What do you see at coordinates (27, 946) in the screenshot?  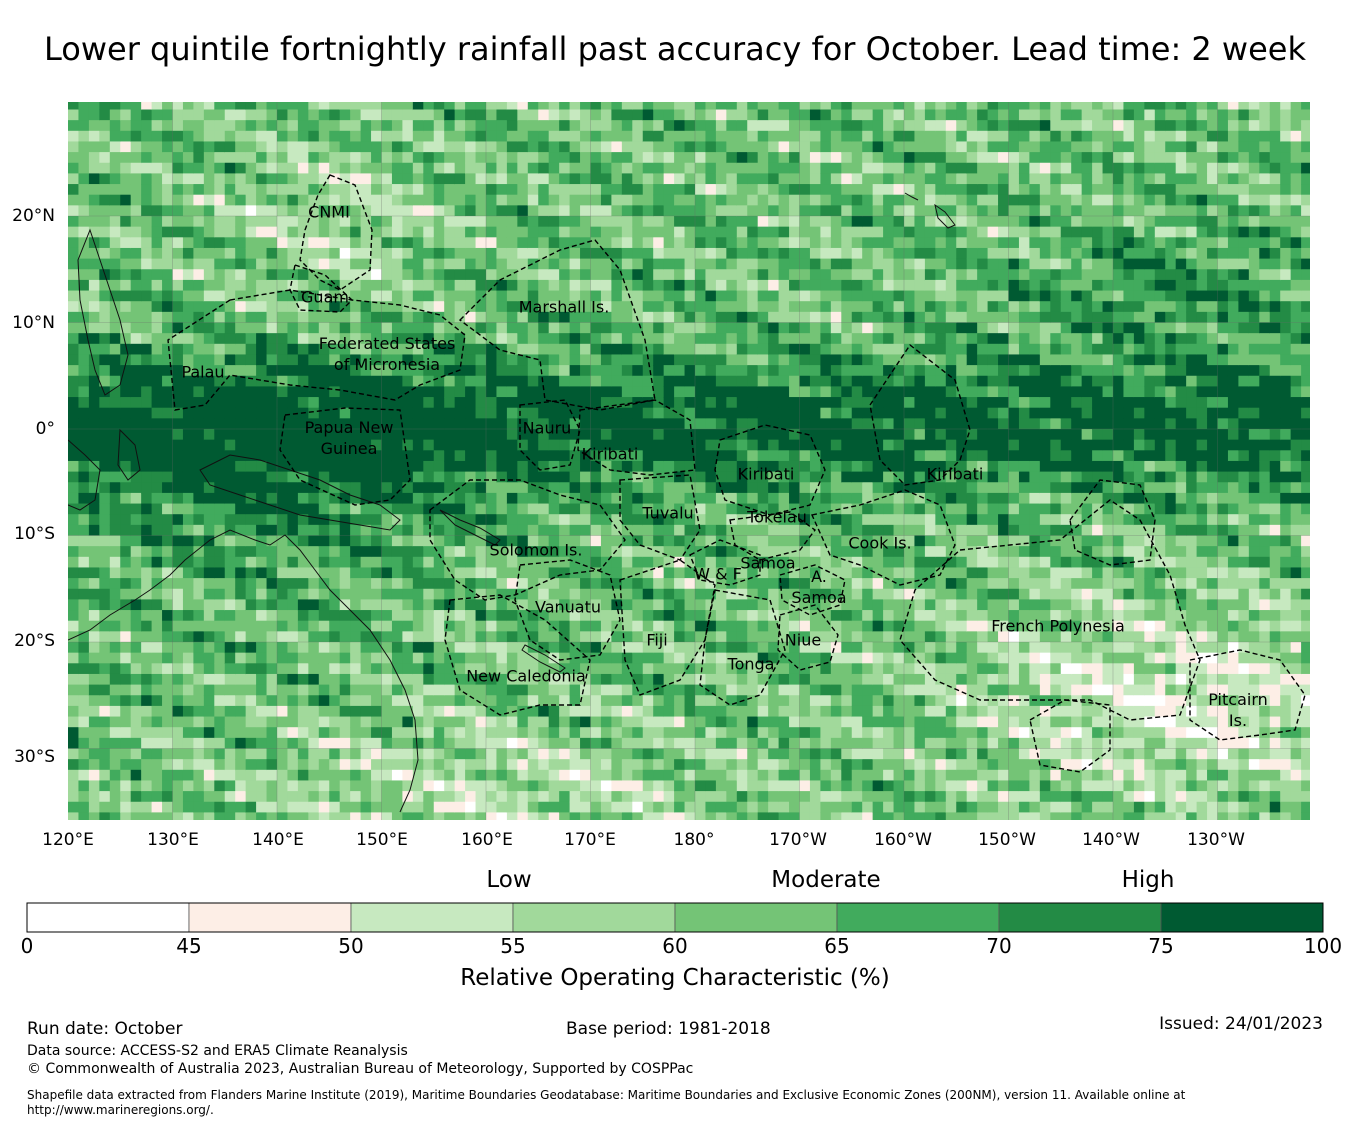 I see `colorbar-tick: 0` at bounding box center [27, 946].